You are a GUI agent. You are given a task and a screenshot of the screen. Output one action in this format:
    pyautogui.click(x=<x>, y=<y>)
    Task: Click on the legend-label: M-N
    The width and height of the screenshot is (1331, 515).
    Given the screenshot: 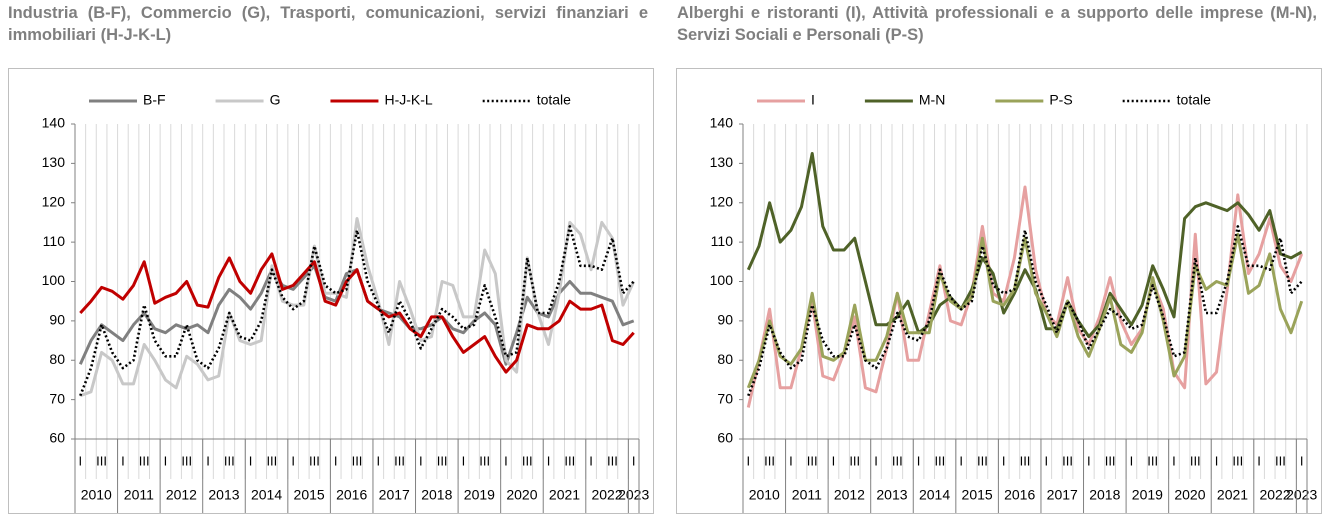 What is the action you would take?
    pyautogui.click(x=932, y=100)
    